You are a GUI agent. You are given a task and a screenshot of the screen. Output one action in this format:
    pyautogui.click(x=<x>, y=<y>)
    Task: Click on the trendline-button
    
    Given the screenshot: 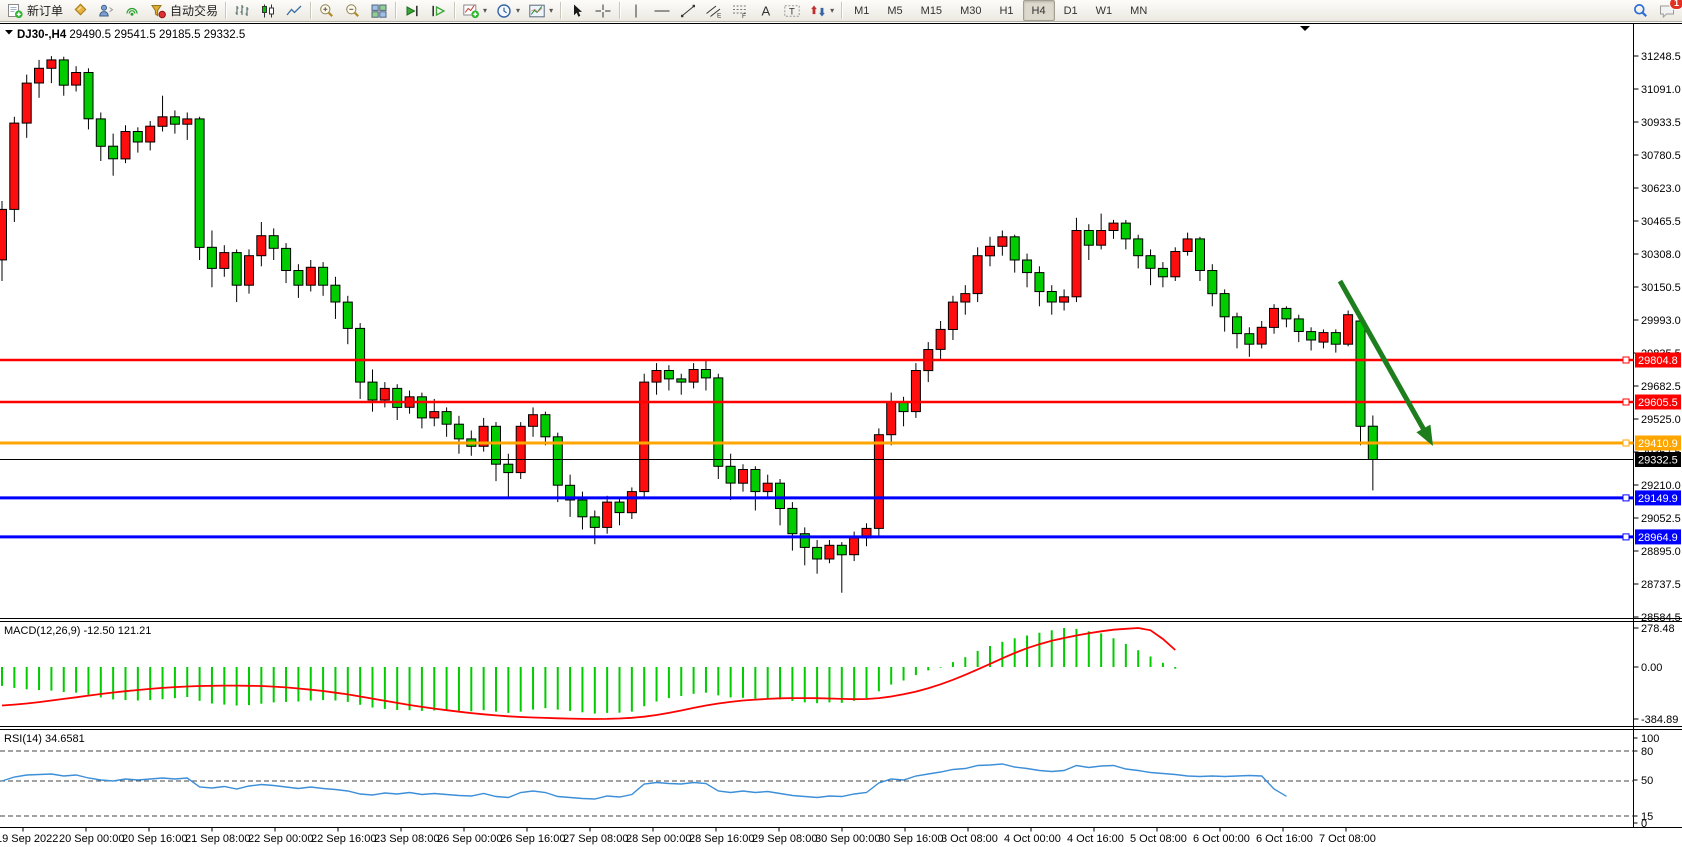 What is the action you would take?
    pyautogui.click(x=688, y=10)
    